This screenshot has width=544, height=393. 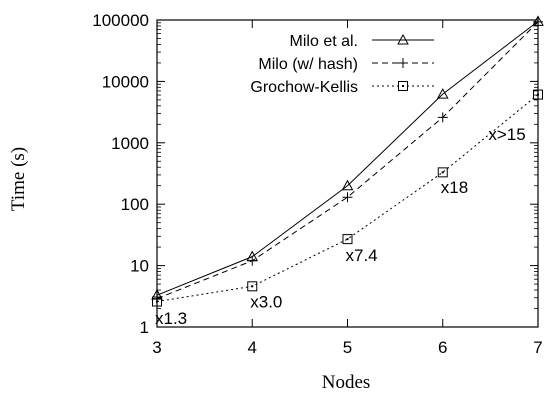 What do you see at coordinates (130, 143) in the screenshot?
I see `y-tick-label: 1000` at bounding box center [130, 143].